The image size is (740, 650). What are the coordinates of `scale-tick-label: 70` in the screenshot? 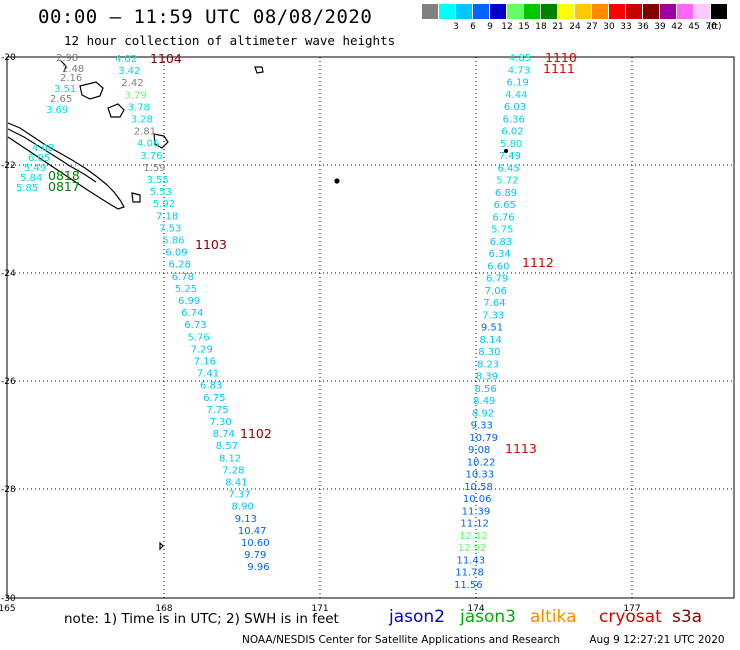 It's located at (711, 27).